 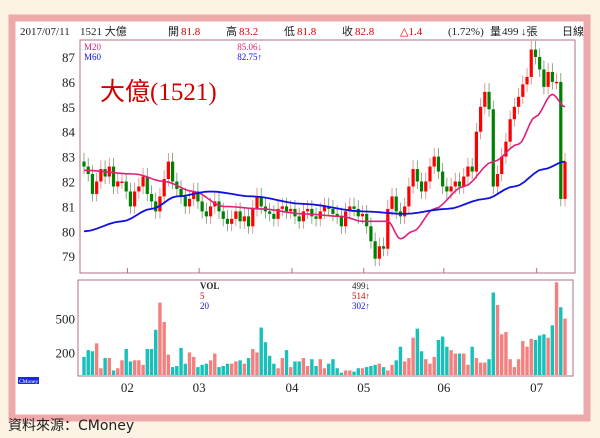 What do you see at coordinates (284, 296) in the screenshot?
I see `volume-legend: VOL 499↓ 5 514↑ 20 302↑` at bounding box center [284, 296].